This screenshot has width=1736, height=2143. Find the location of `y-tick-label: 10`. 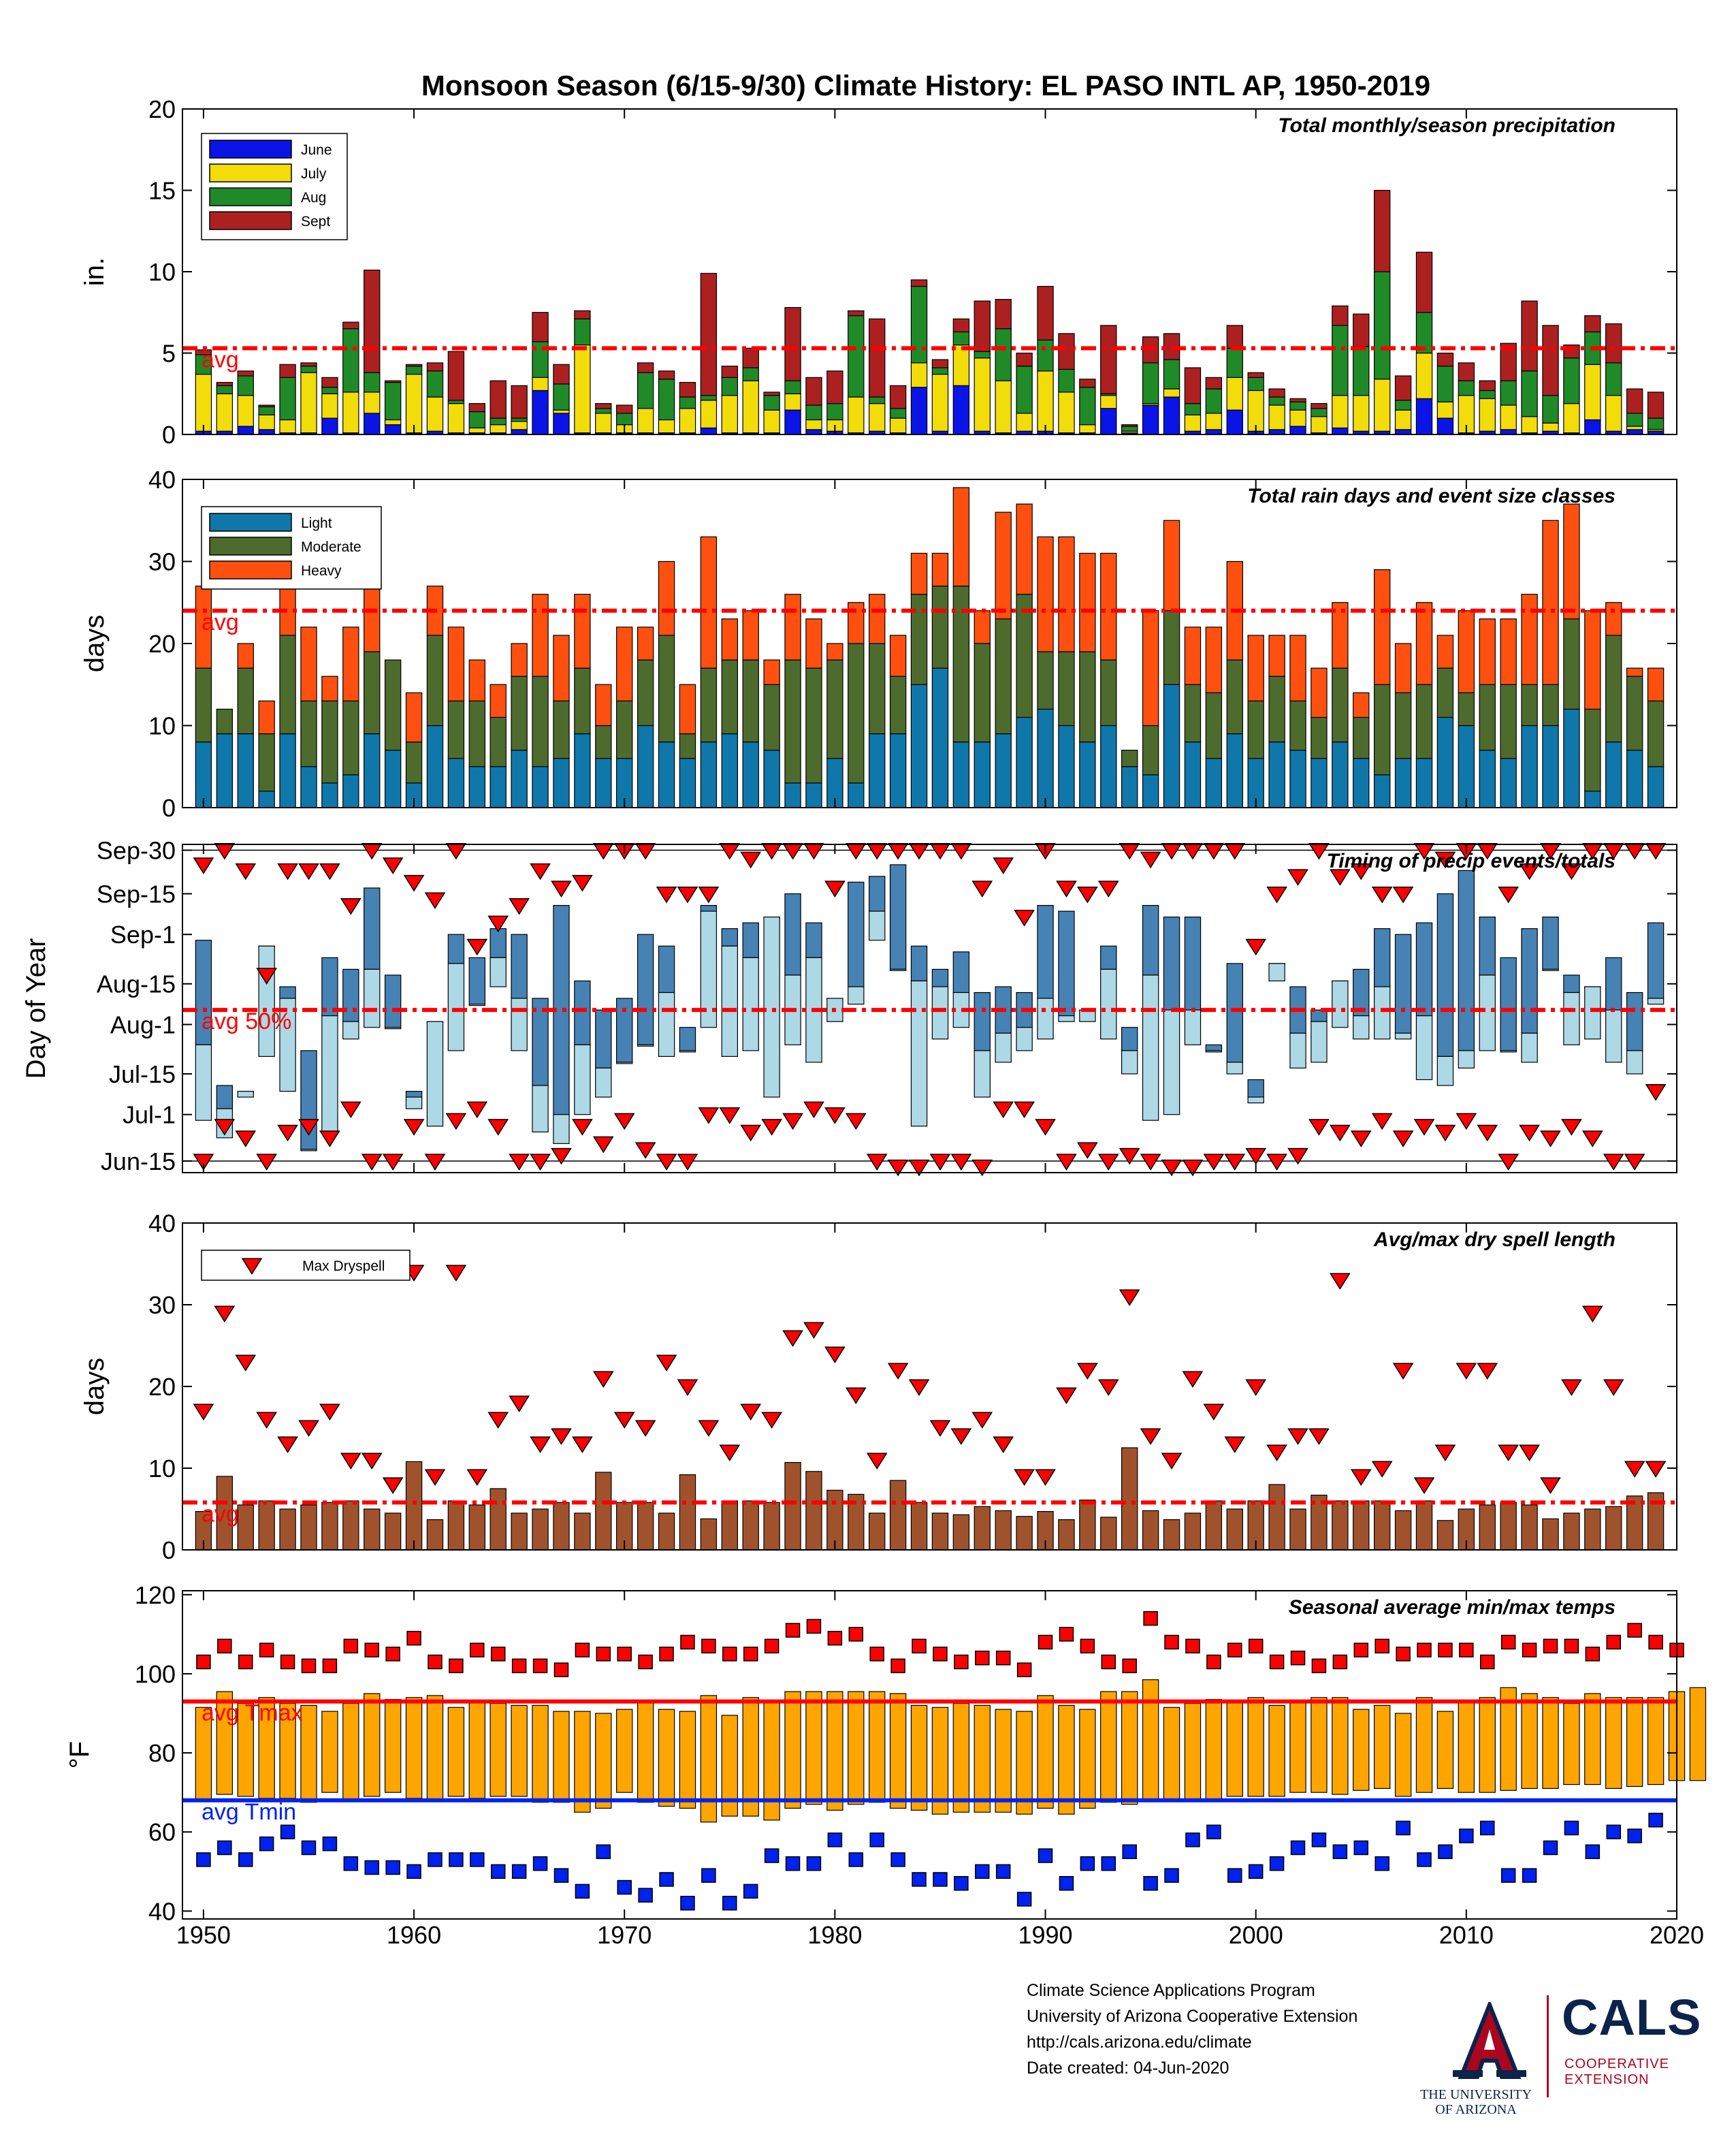

y-tick-label: 10 is located at coordinates (162, 272).